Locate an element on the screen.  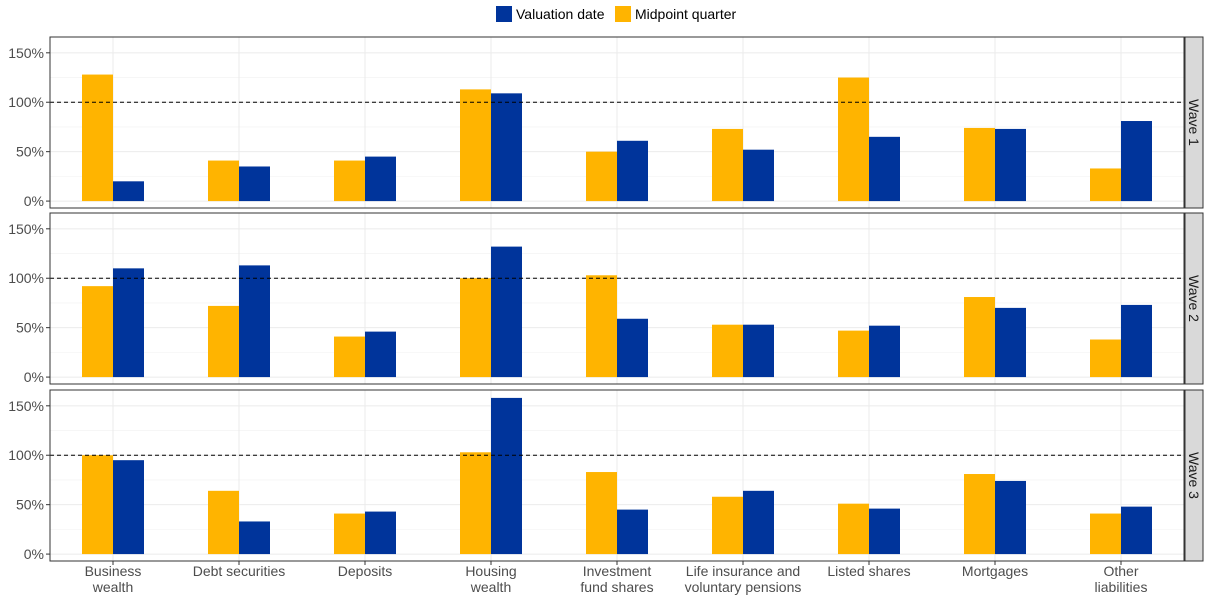
x-category-label: Deposits is located at coordinates (365, 571).